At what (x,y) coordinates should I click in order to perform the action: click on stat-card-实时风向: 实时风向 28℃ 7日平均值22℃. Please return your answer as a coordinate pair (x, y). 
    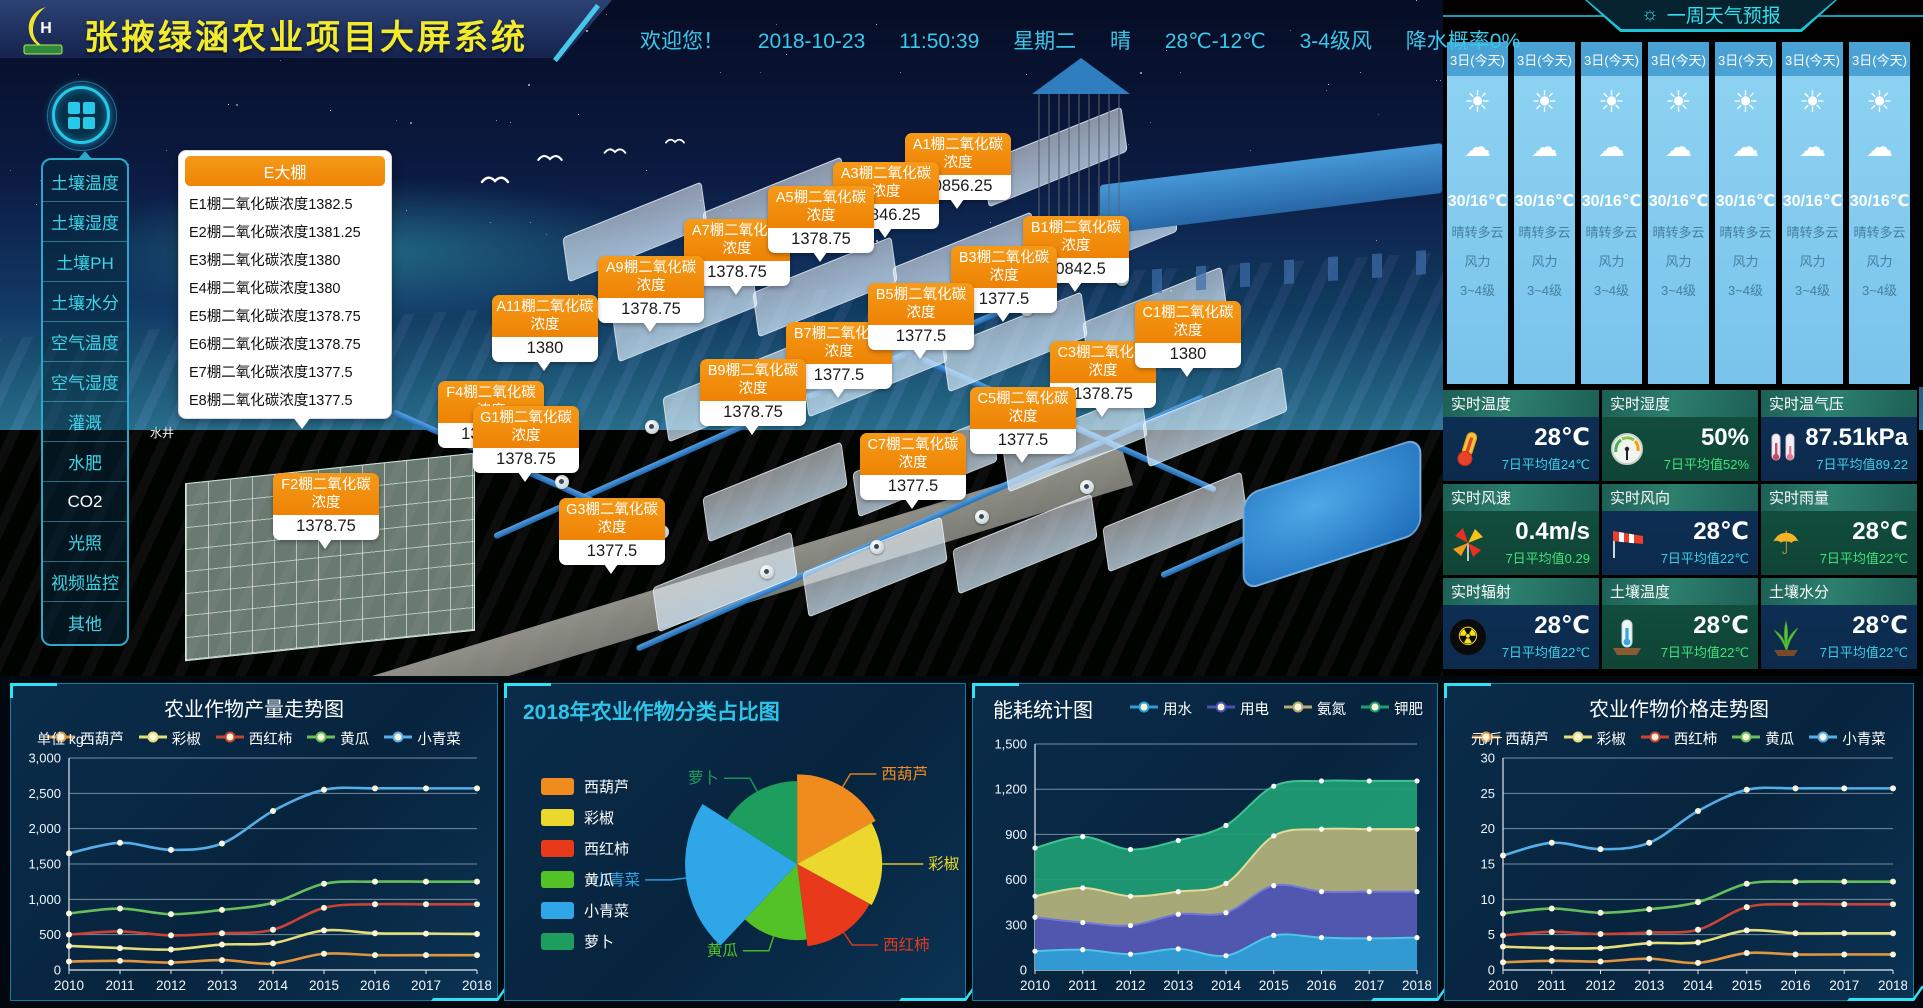
    Looking at the image, I should click on (1680, 529).